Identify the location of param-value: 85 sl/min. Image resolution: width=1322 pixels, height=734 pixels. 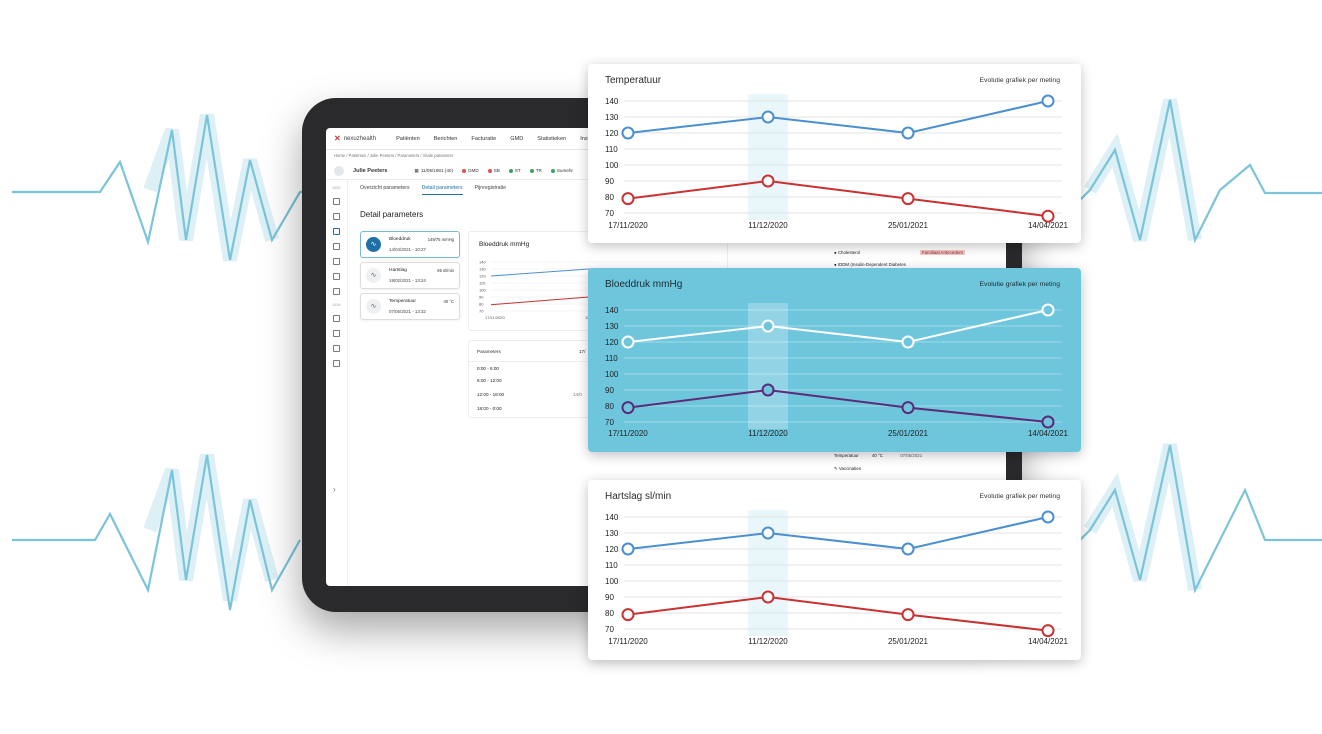
(445, 270).